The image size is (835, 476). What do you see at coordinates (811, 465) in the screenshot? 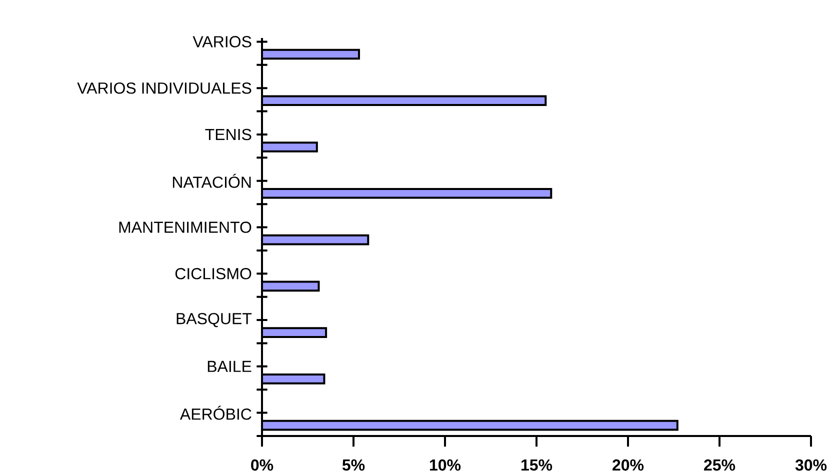
I see `x-tick-label: 30%` at bounding box center [811, 465].